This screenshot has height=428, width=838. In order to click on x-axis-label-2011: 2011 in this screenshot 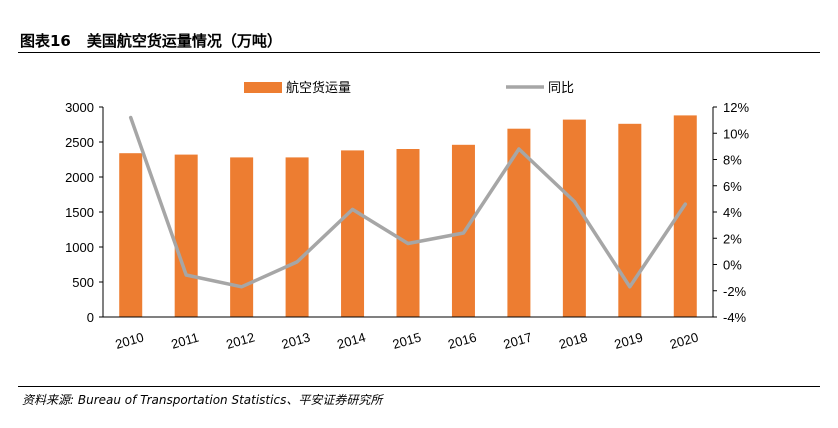, I will do `click(184, 341)`.